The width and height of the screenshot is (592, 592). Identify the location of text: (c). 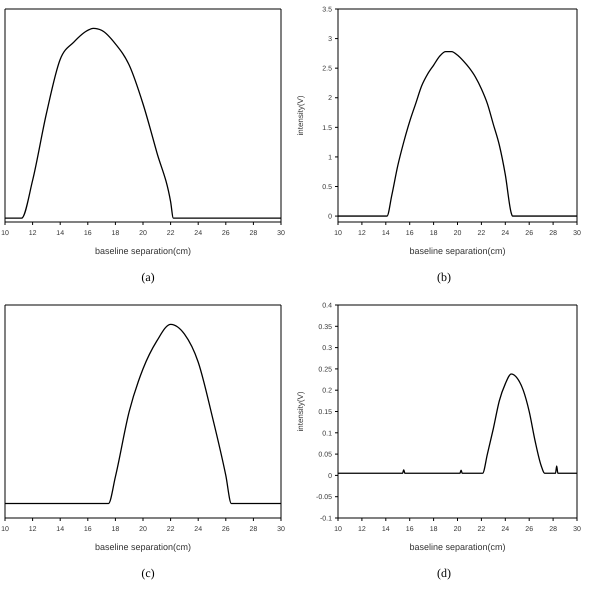
(148, 573).